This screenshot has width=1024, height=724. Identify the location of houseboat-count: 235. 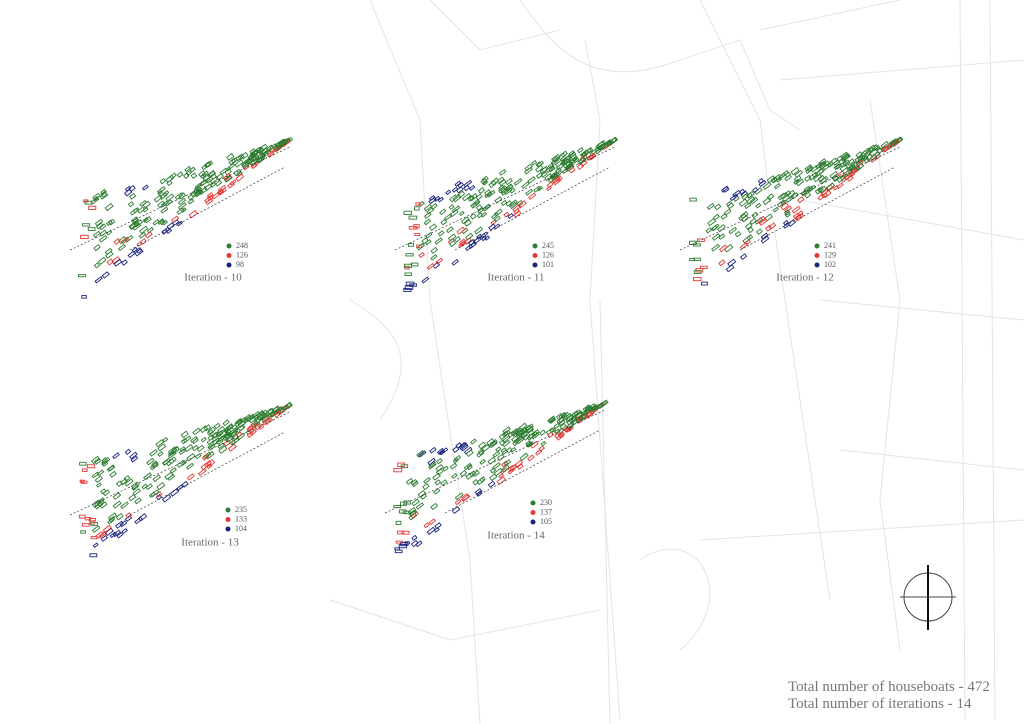
(241, 509).